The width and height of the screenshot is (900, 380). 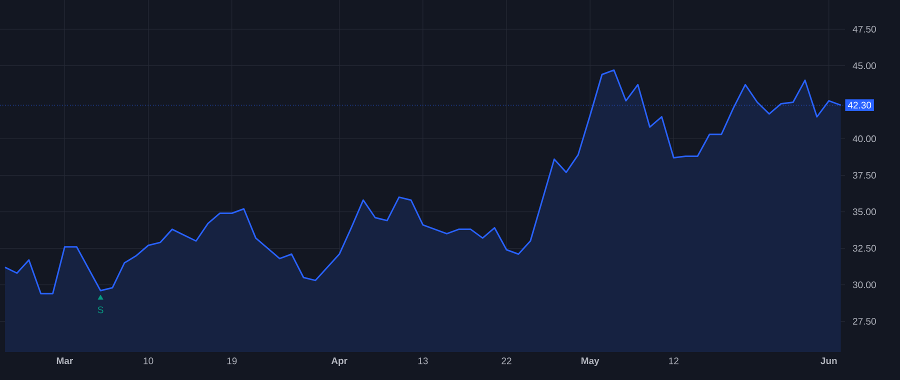 I want to click on x-tick-label: 13, so click(x=423, y=361).